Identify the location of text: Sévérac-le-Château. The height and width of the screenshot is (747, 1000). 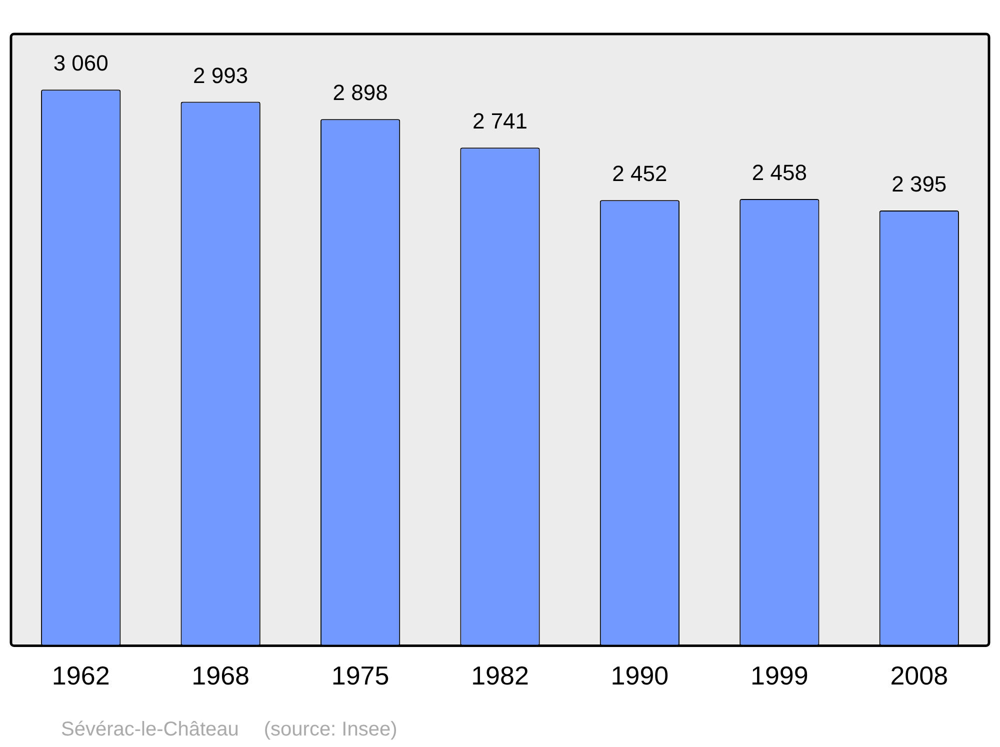
(150, 729).